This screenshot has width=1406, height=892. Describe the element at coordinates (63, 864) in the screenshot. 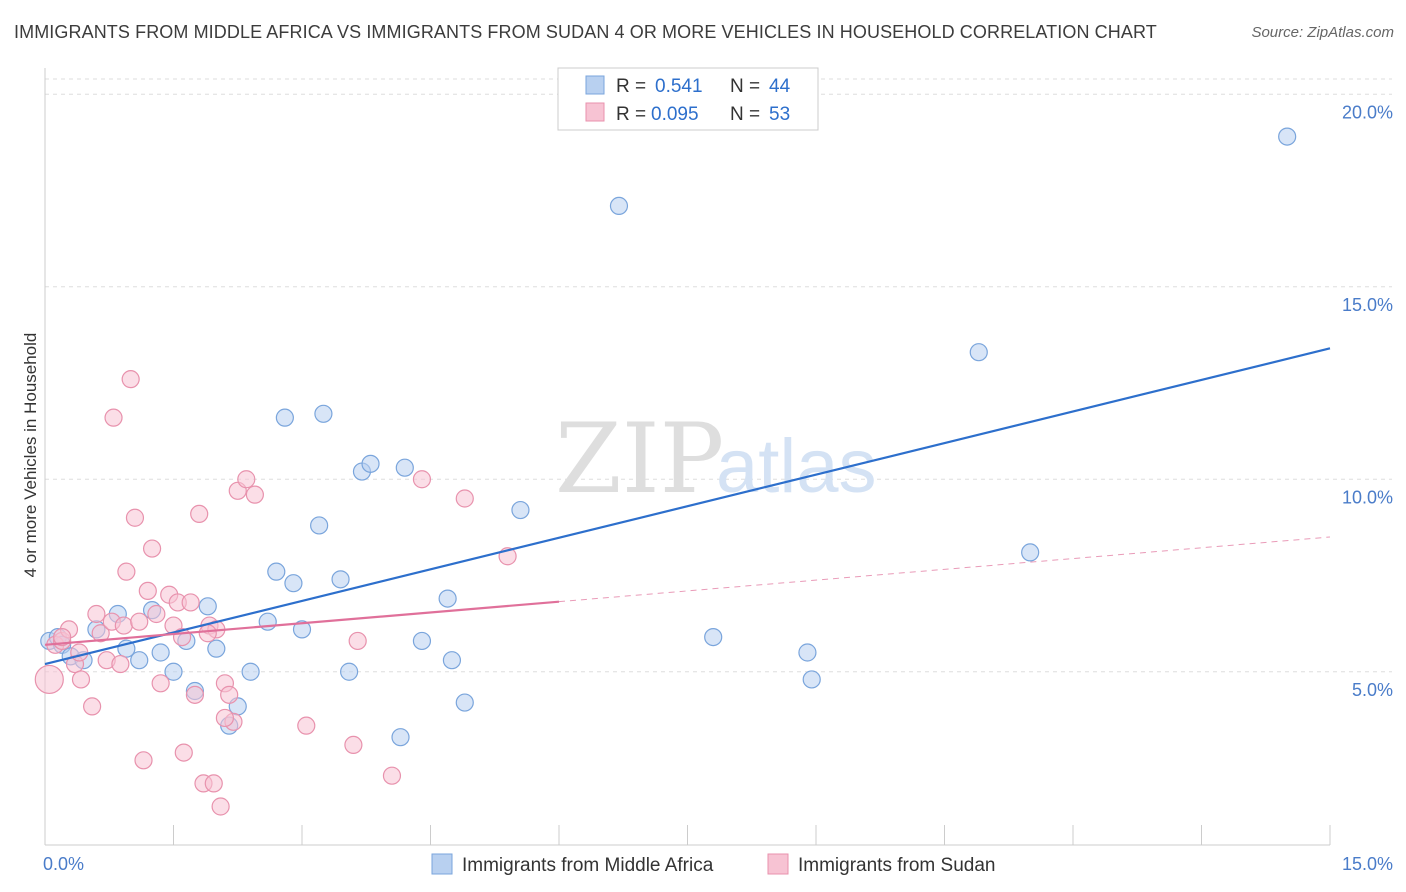

I see `x-tick-label: 0.0%` at that location.